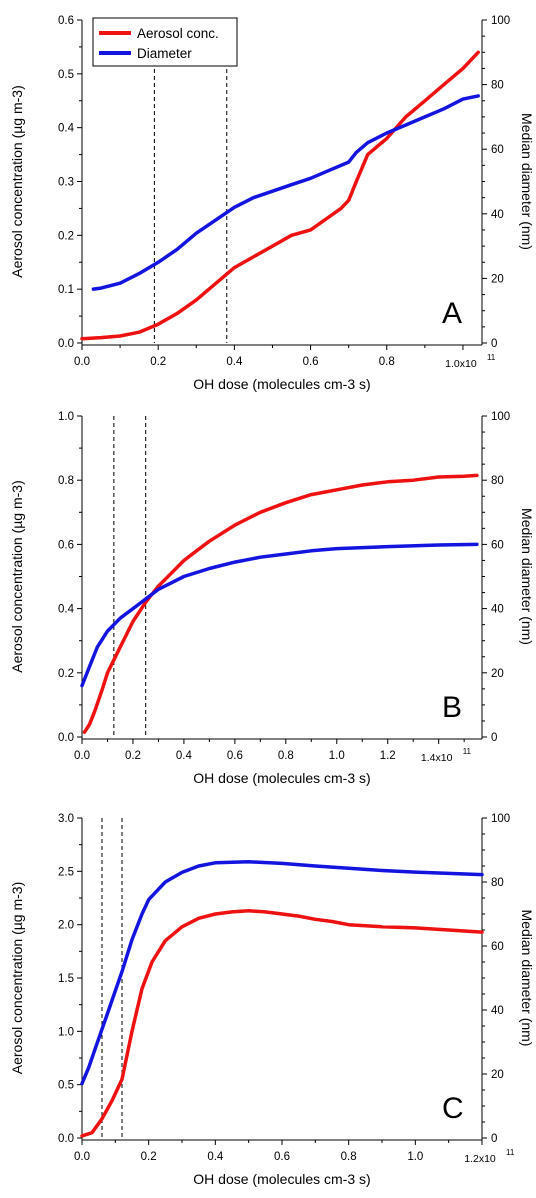 The width and height of the screenshot is (536, 1198). I want to click on y-left-tick-label: 1.5, so click(66, 979).